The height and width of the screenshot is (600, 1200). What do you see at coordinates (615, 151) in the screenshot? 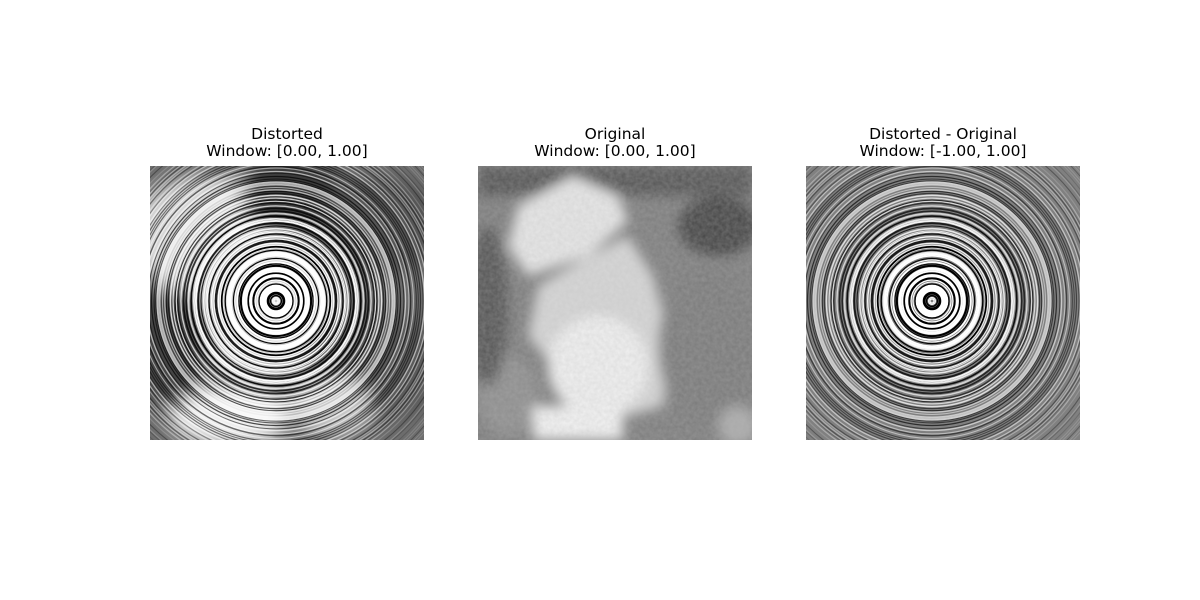
I see `panel-window-range: Window: [0.00, 1.00]` at bounding box center [615, 151].